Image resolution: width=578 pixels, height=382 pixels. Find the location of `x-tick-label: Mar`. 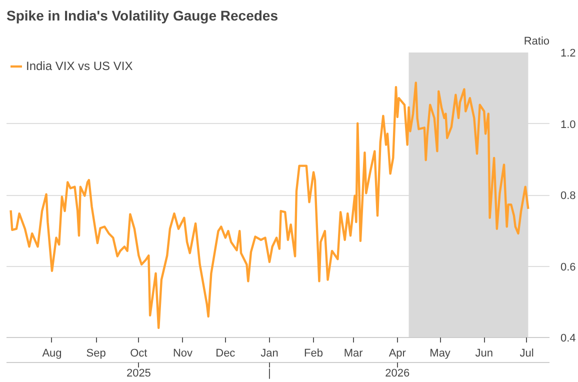

x-tick-label: Mar is located at coordinates (354, 354).